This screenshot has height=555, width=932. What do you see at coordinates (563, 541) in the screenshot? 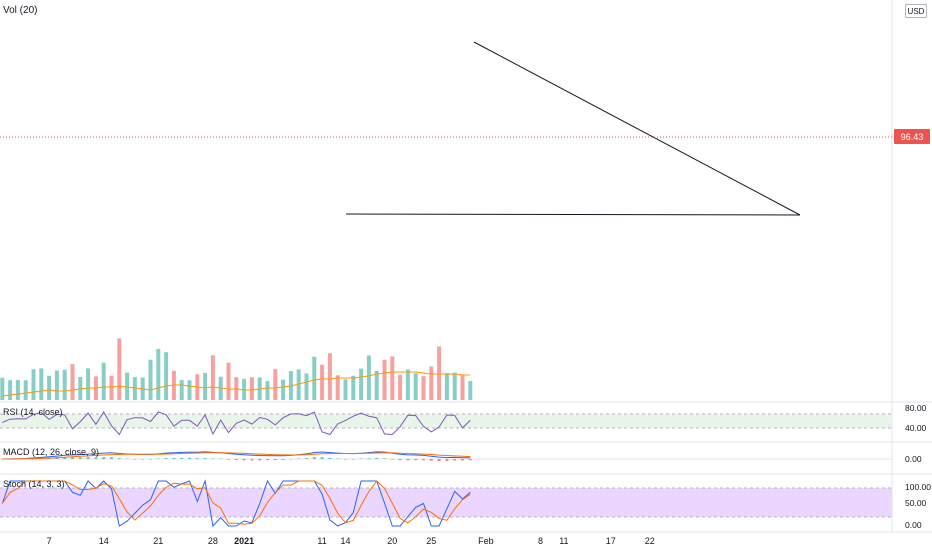
I see `time-tick-label: 11` at bounding box center [563, 541].